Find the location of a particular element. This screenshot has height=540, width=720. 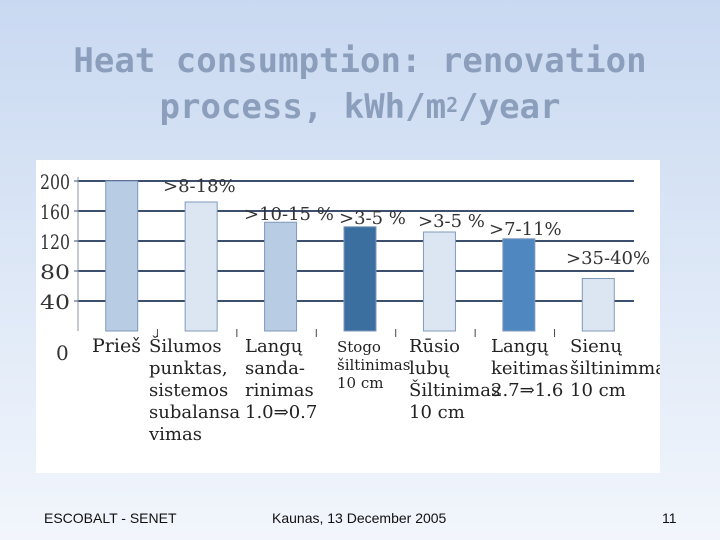

category-label-7-line-1: Sienų is located at coordinates (596, 346).